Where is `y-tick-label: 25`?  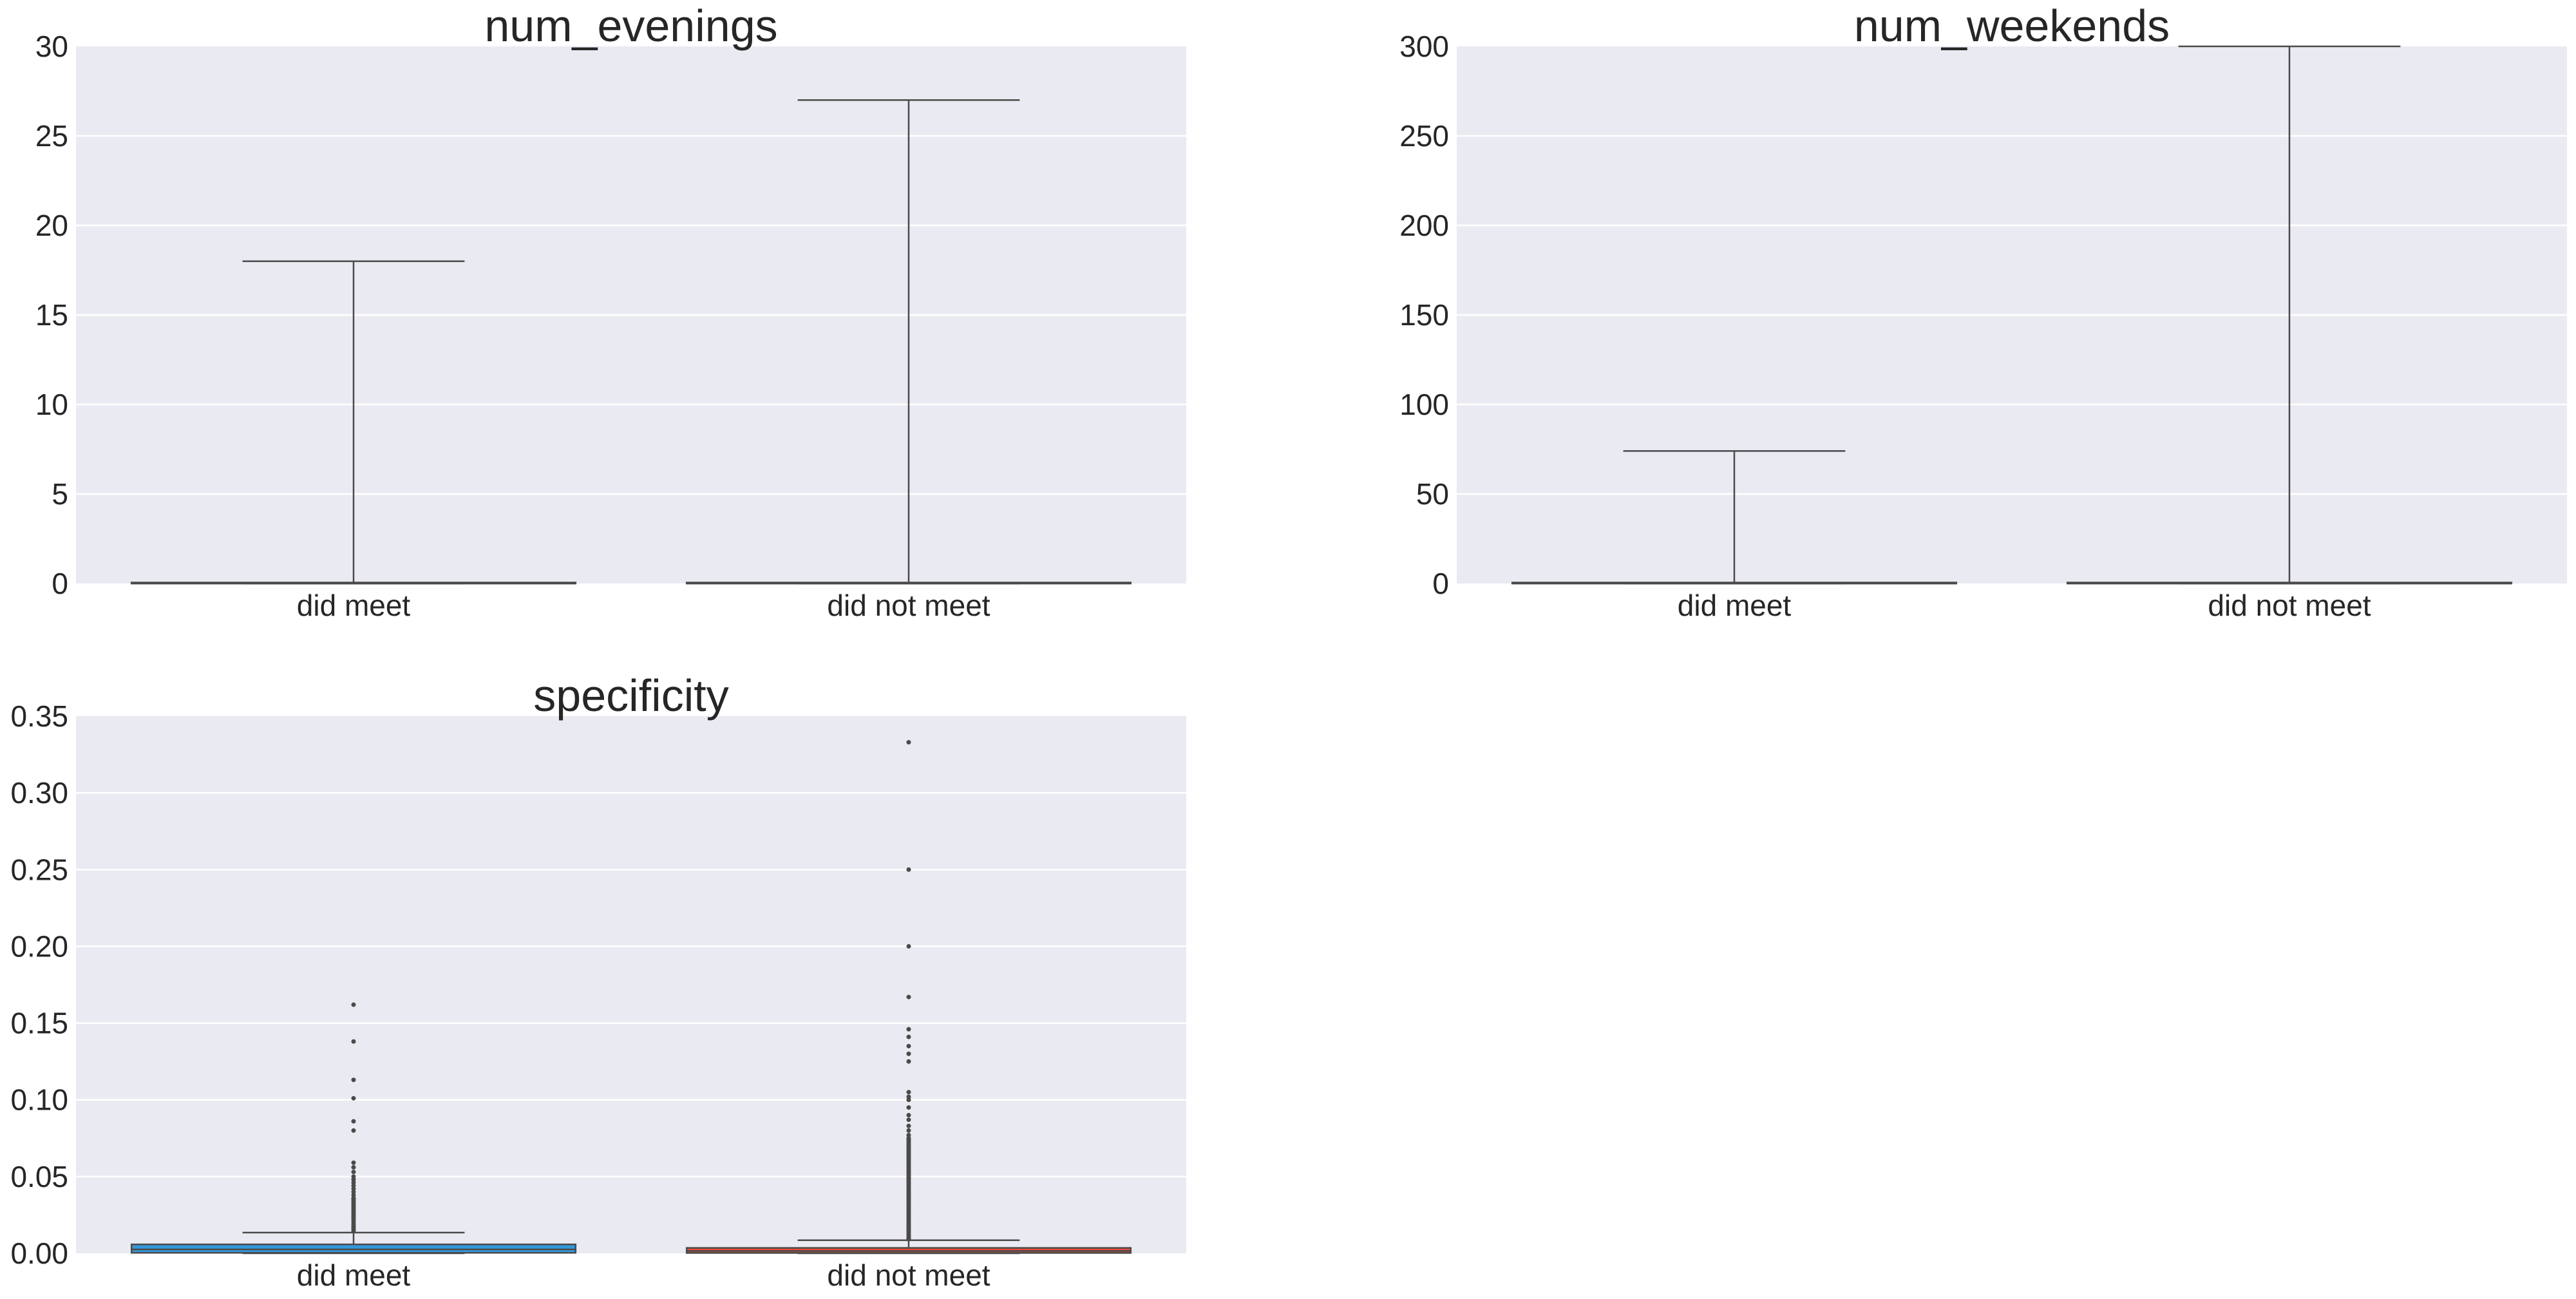 y-tick-label: 25 is located at coordinates (52, 136).